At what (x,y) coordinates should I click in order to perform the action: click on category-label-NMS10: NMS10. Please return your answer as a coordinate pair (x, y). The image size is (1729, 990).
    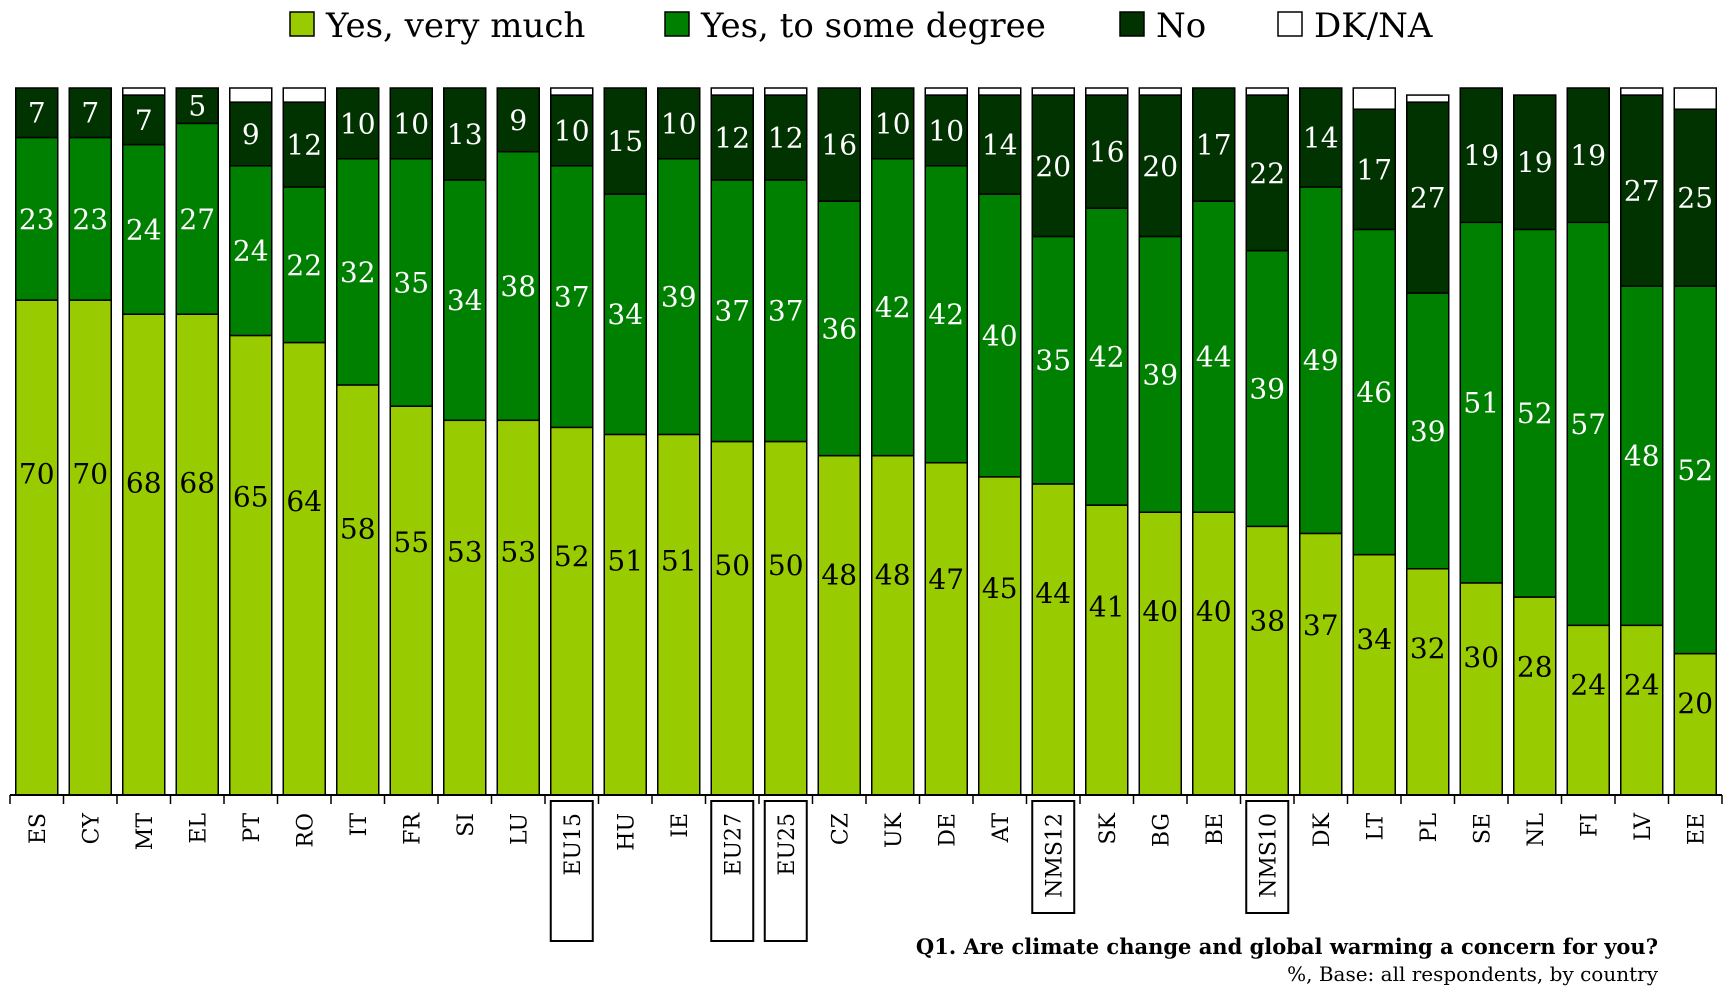
    Looking at the image, I should click on (1268, 855).